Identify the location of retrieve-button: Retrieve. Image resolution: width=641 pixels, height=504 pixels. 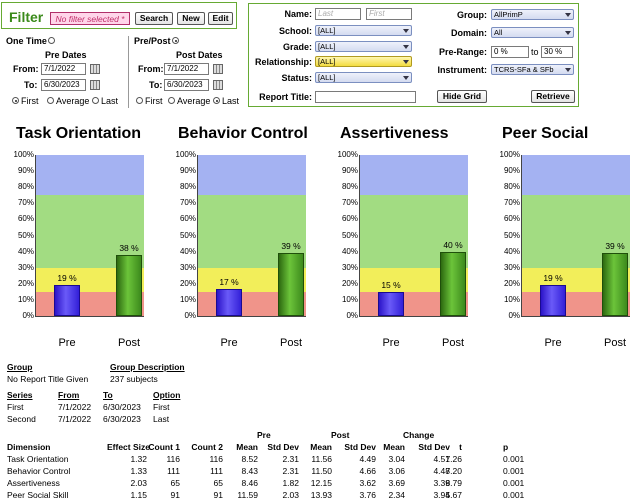
(553, 96).